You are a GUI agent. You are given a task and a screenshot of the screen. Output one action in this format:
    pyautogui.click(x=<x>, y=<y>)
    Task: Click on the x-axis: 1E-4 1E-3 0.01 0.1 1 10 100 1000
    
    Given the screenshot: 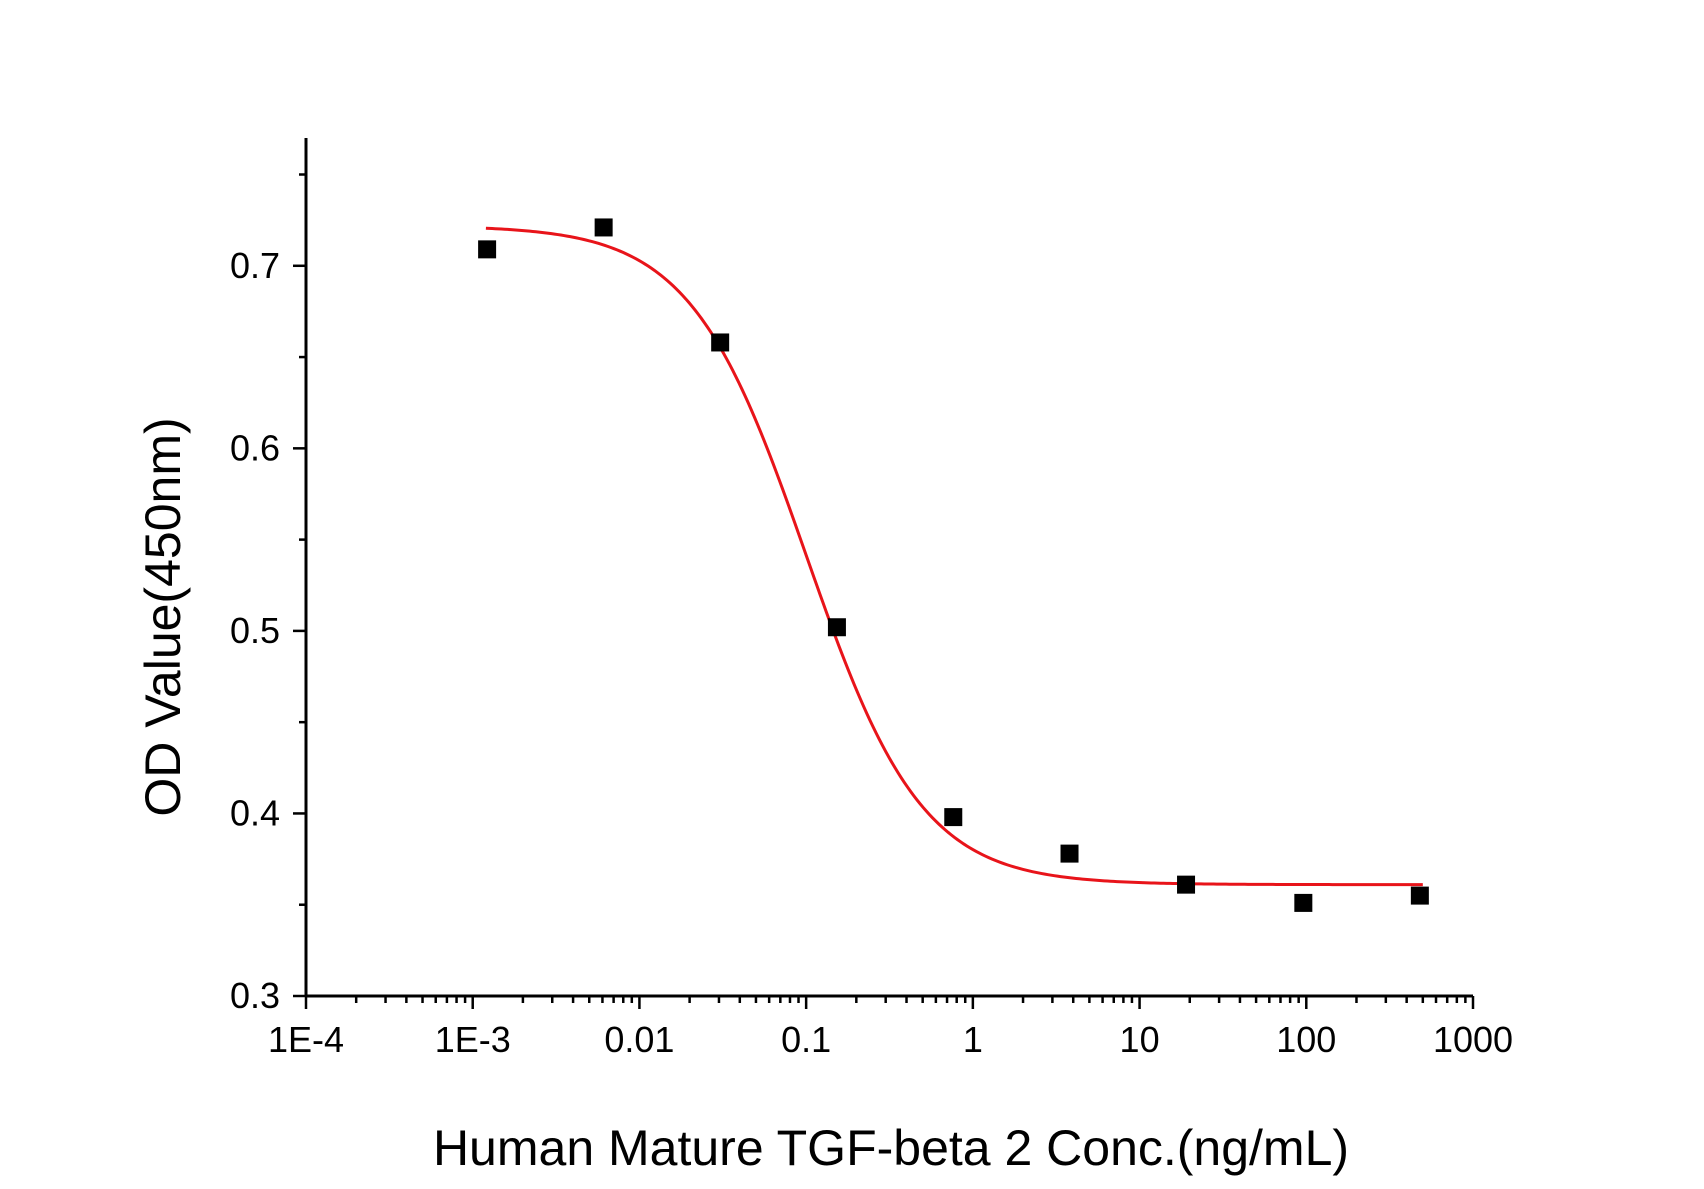 What is the action you would take?
    pyautogui.click(x=890, y=1027)
    